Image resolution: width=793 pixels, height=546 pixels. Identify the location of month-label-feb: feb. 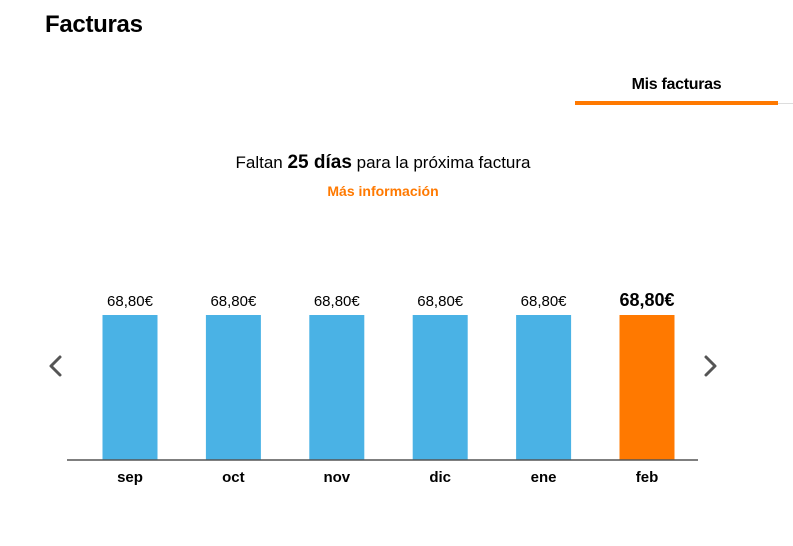
(647, 477).